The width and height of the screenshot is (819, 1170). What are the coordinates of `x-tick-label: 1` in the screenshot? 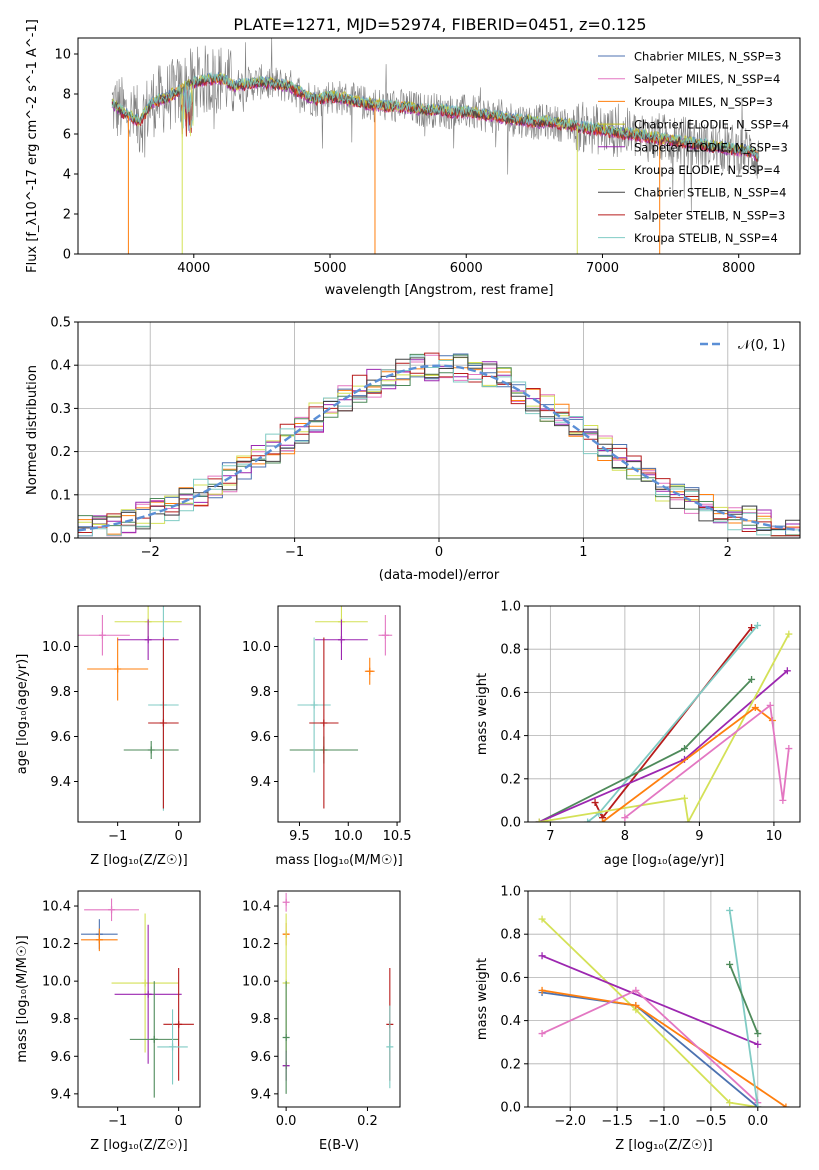 It's located at (583, 552).